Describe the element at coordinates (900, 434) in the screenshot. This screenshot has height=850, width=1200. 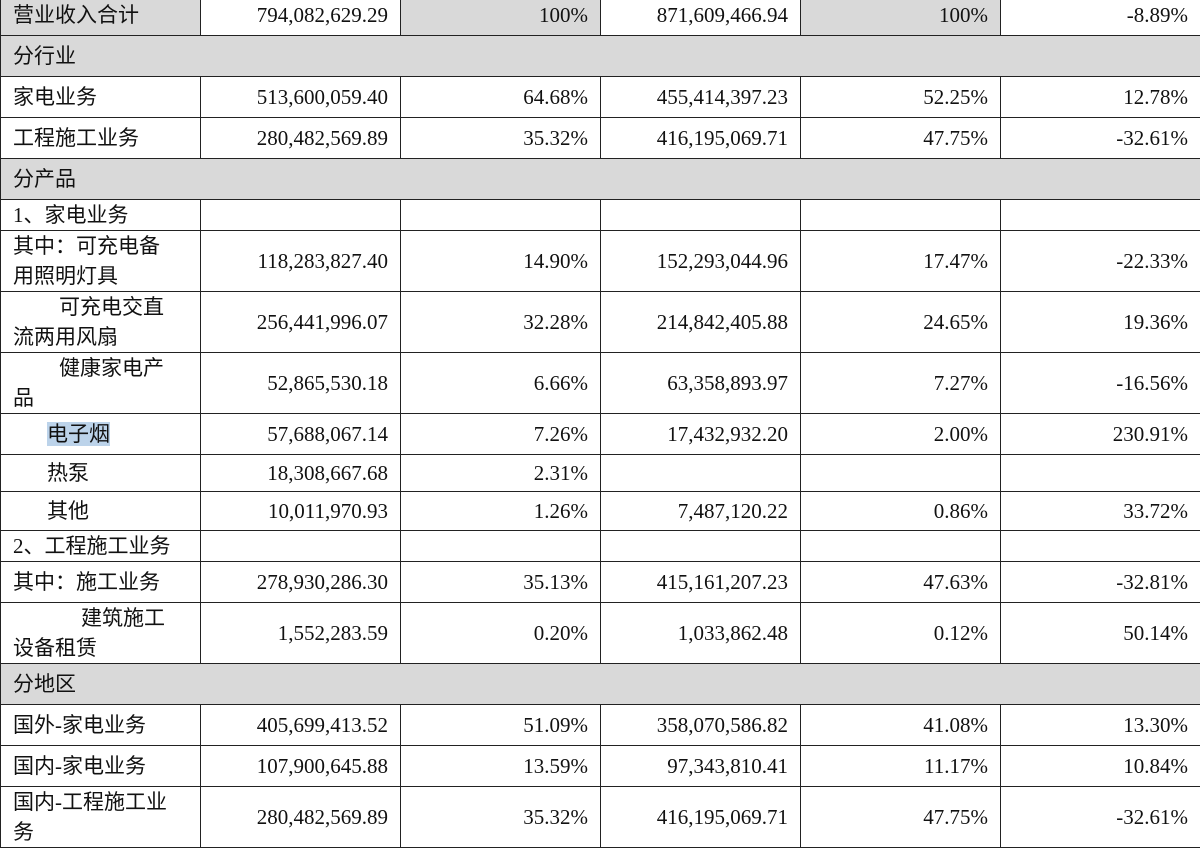
I see `prior-share: 2.00%` at that location.